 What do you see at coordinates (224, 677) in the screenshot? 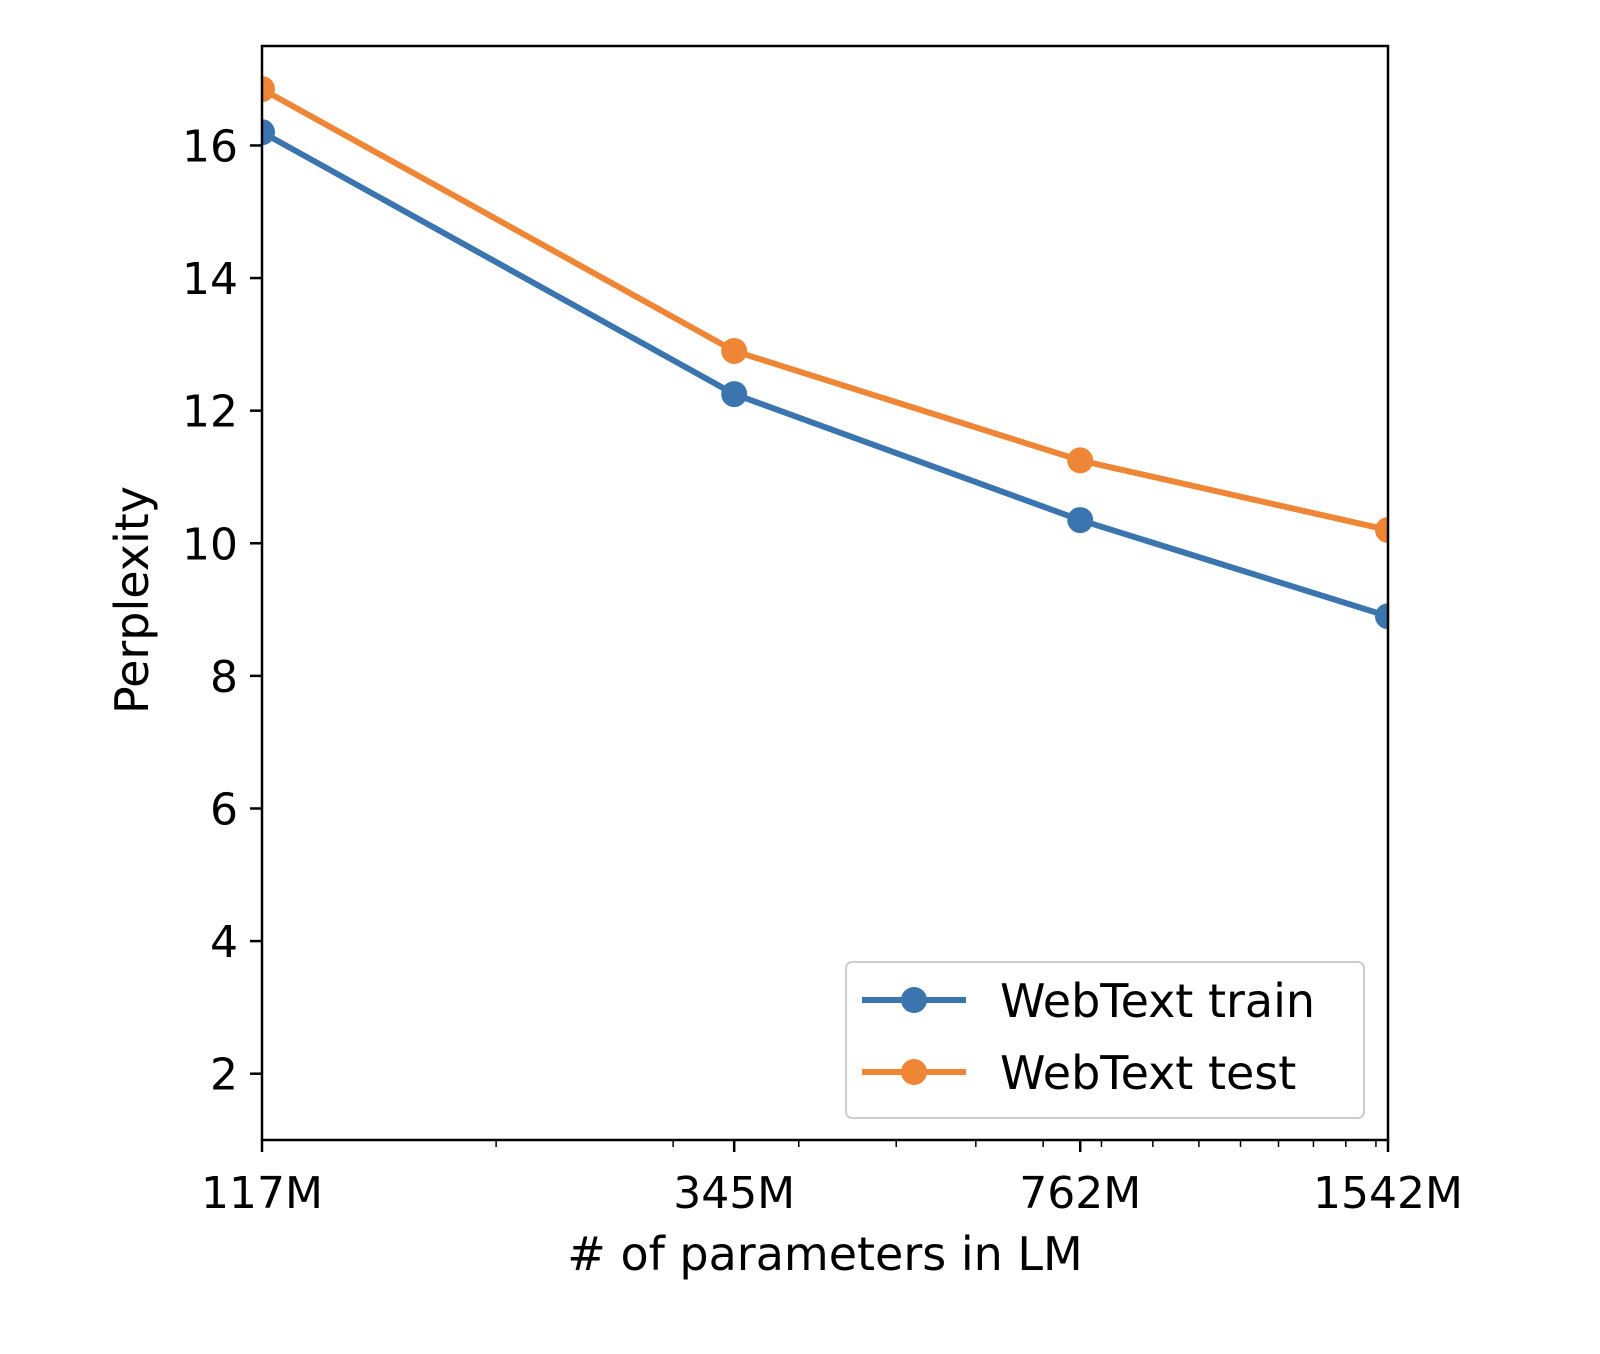
I see `y-tick-label: 8` at bounding box center [224, 677].